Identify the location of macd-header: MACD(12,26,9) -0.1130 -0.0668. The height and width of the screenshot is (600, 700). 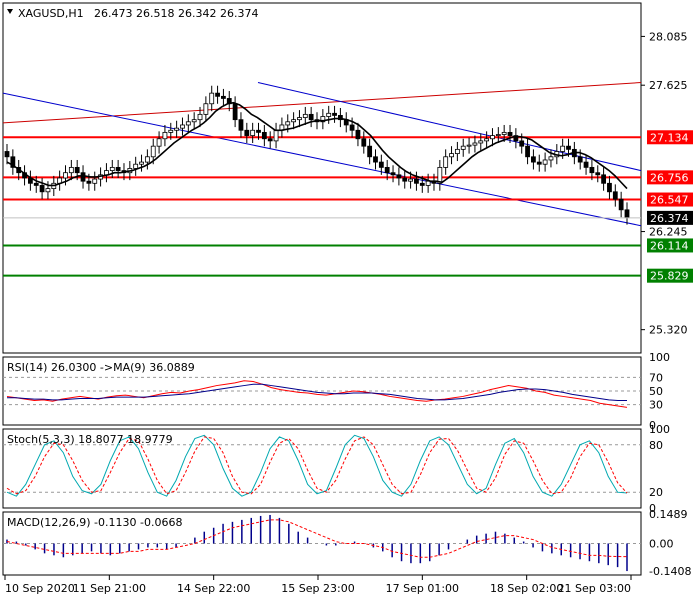
(94, 522).